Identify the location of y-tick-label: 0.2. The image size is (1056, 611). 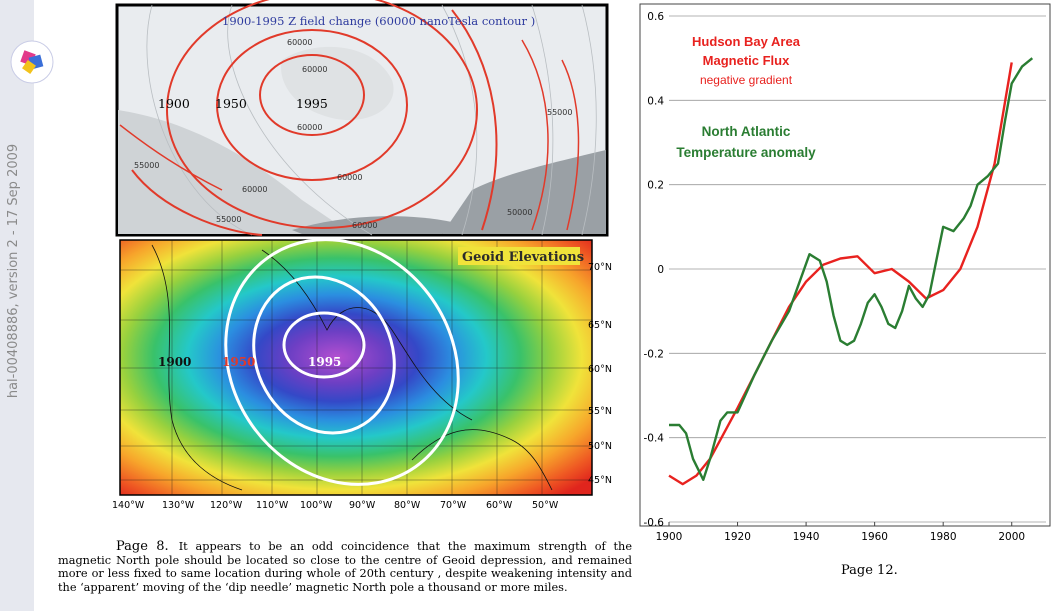
(655, 186).